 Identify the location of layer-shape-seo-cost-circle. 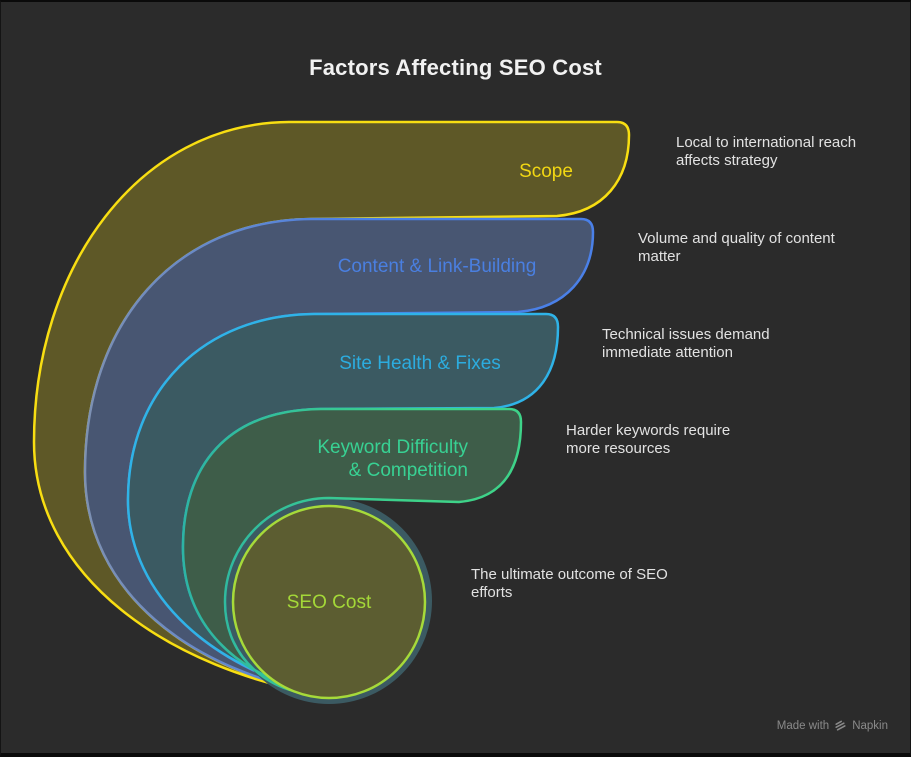
(329, 602).